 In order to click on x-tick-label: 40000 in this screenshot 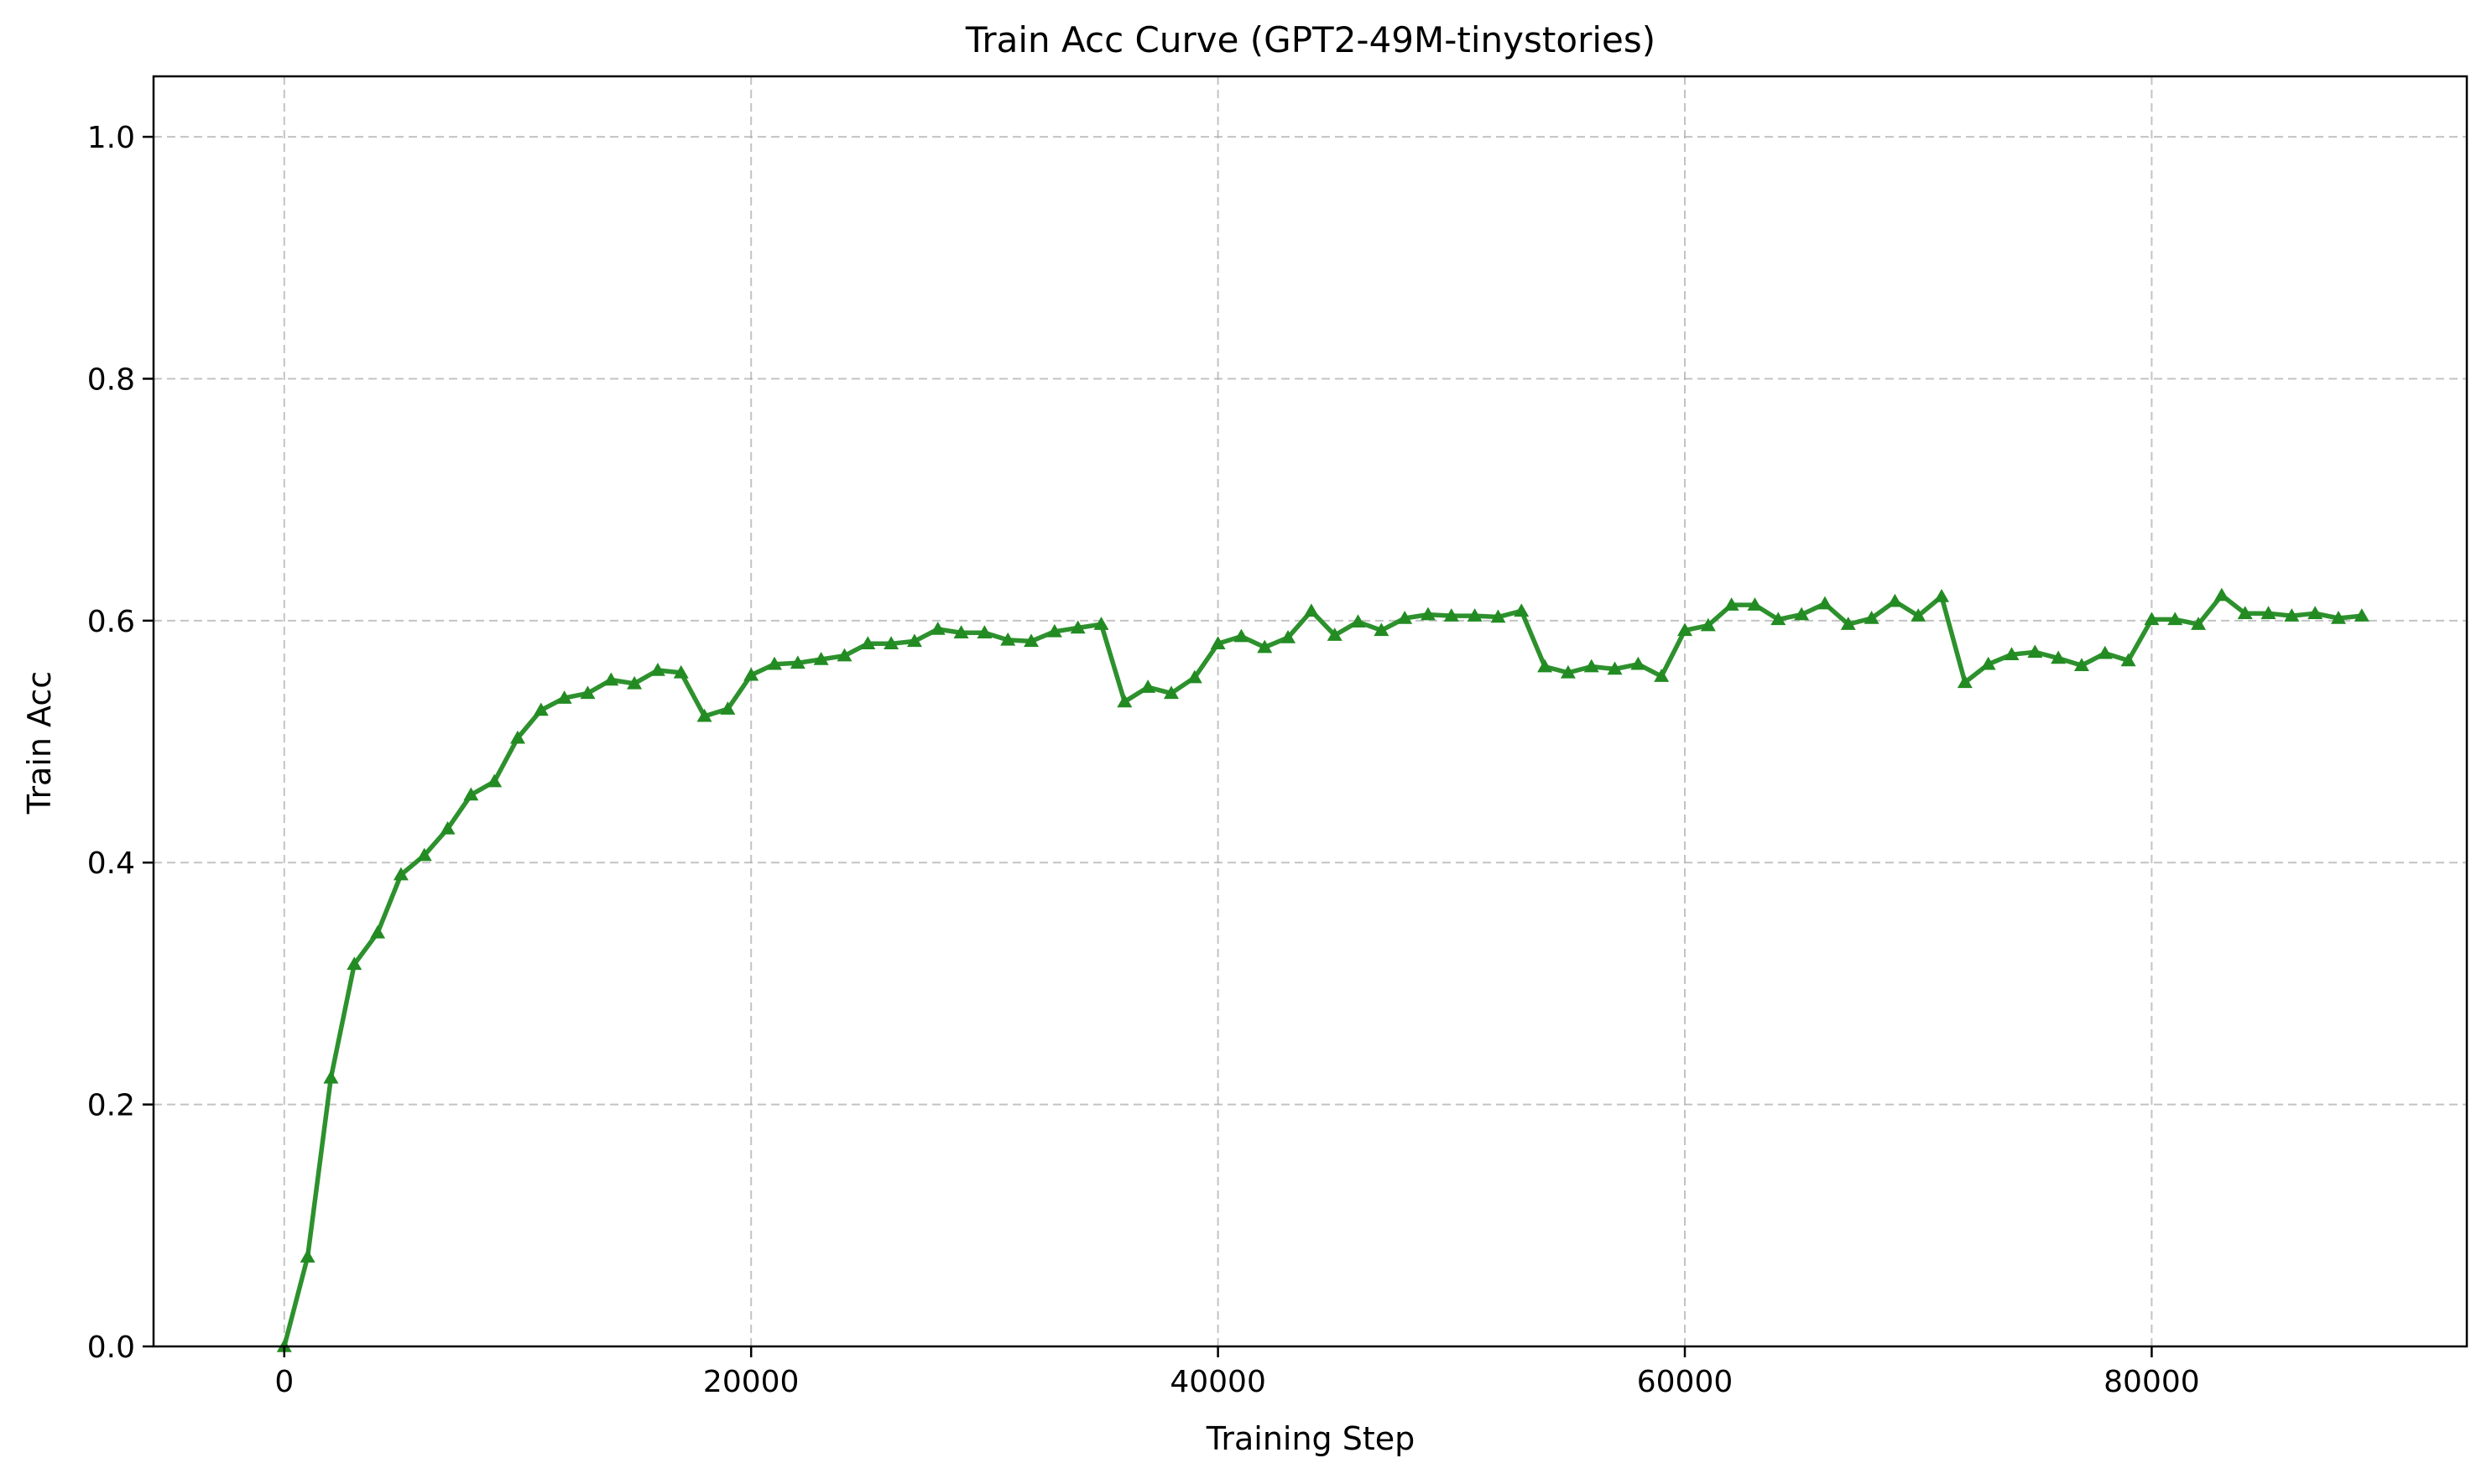, I will do `click(1218, 1382)`.